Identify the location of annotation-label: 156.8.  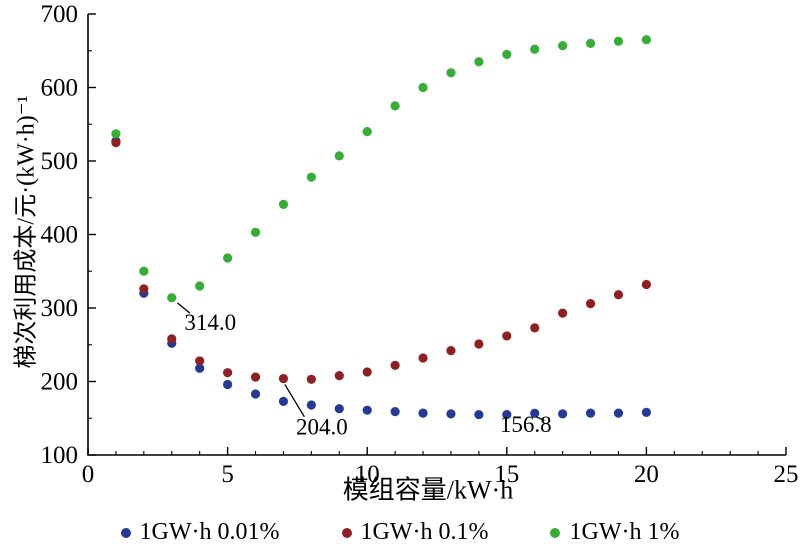
(526, 424).